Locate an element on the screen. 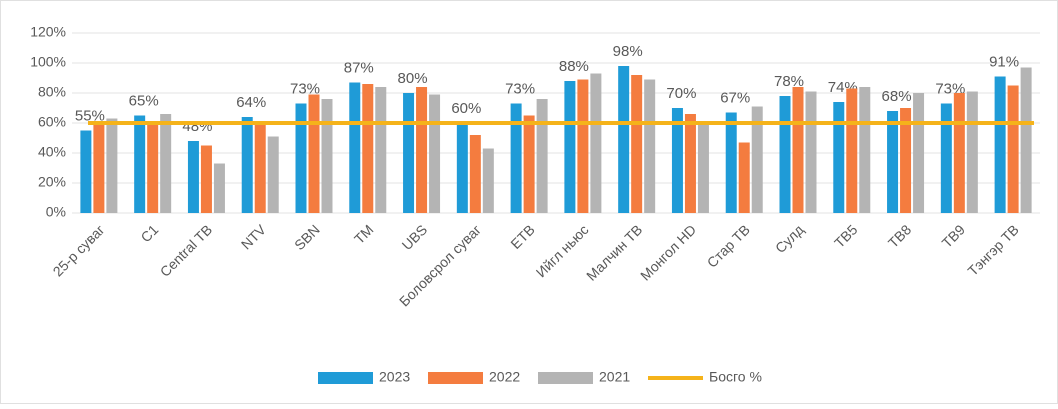 The height and width of the screenshot is (409, 1058). data-label: 87% is located at coordinates (359, 67).